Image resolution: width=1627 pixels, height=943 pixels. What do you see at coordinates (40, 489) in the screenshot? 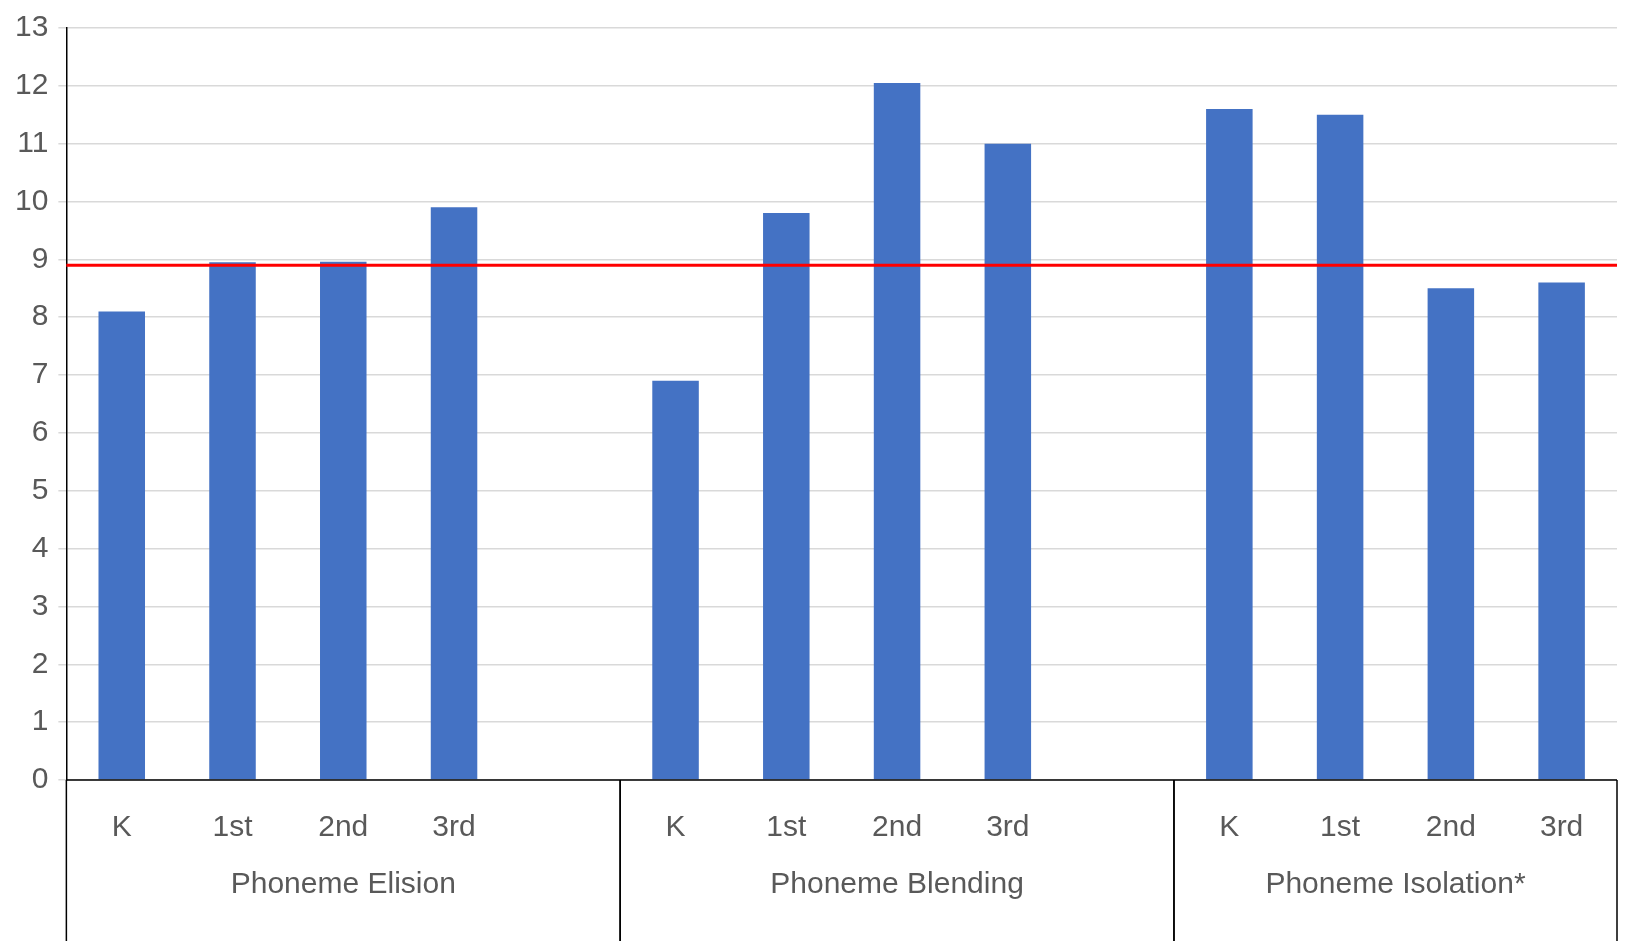
I see `y-tick-label: 5` at bounding box center [40, 489].